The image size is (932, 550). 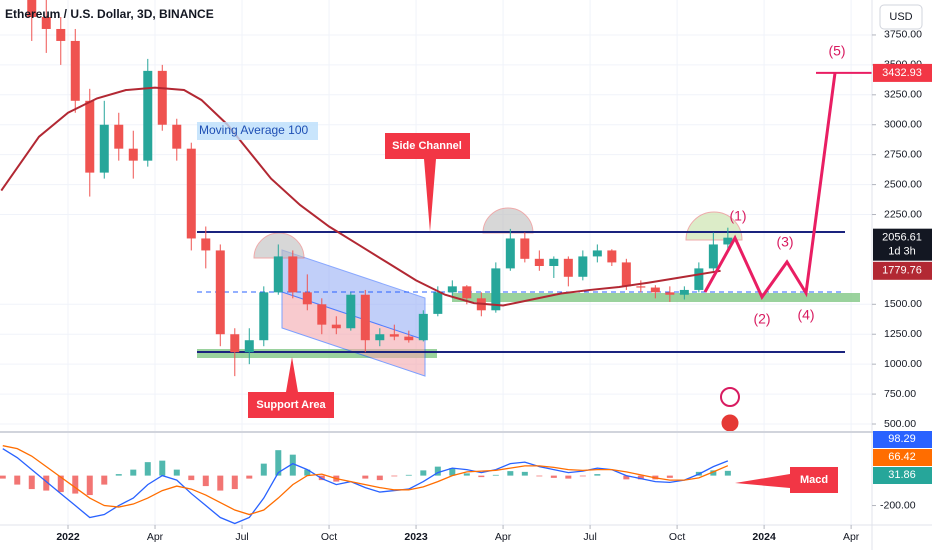 I want to click on icon, so click(x=730, y=423).